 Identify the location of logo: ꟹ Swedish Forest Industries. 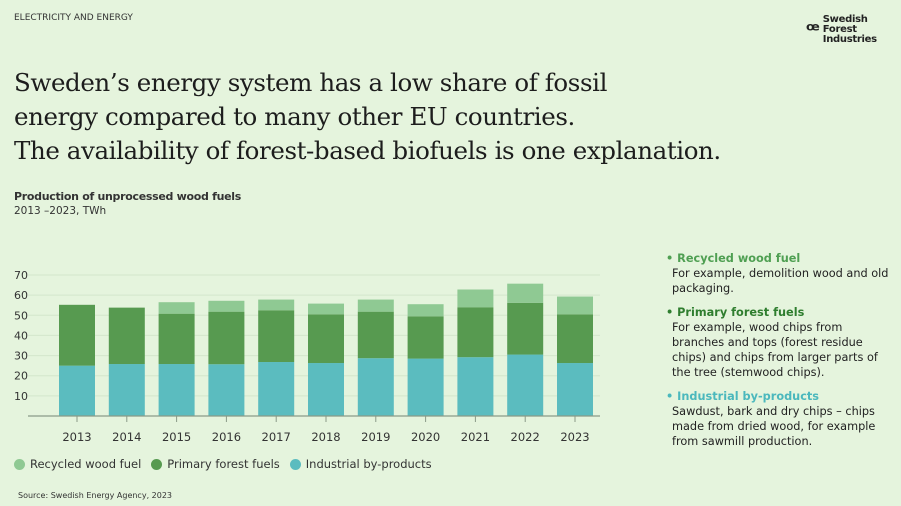
(853, 30).